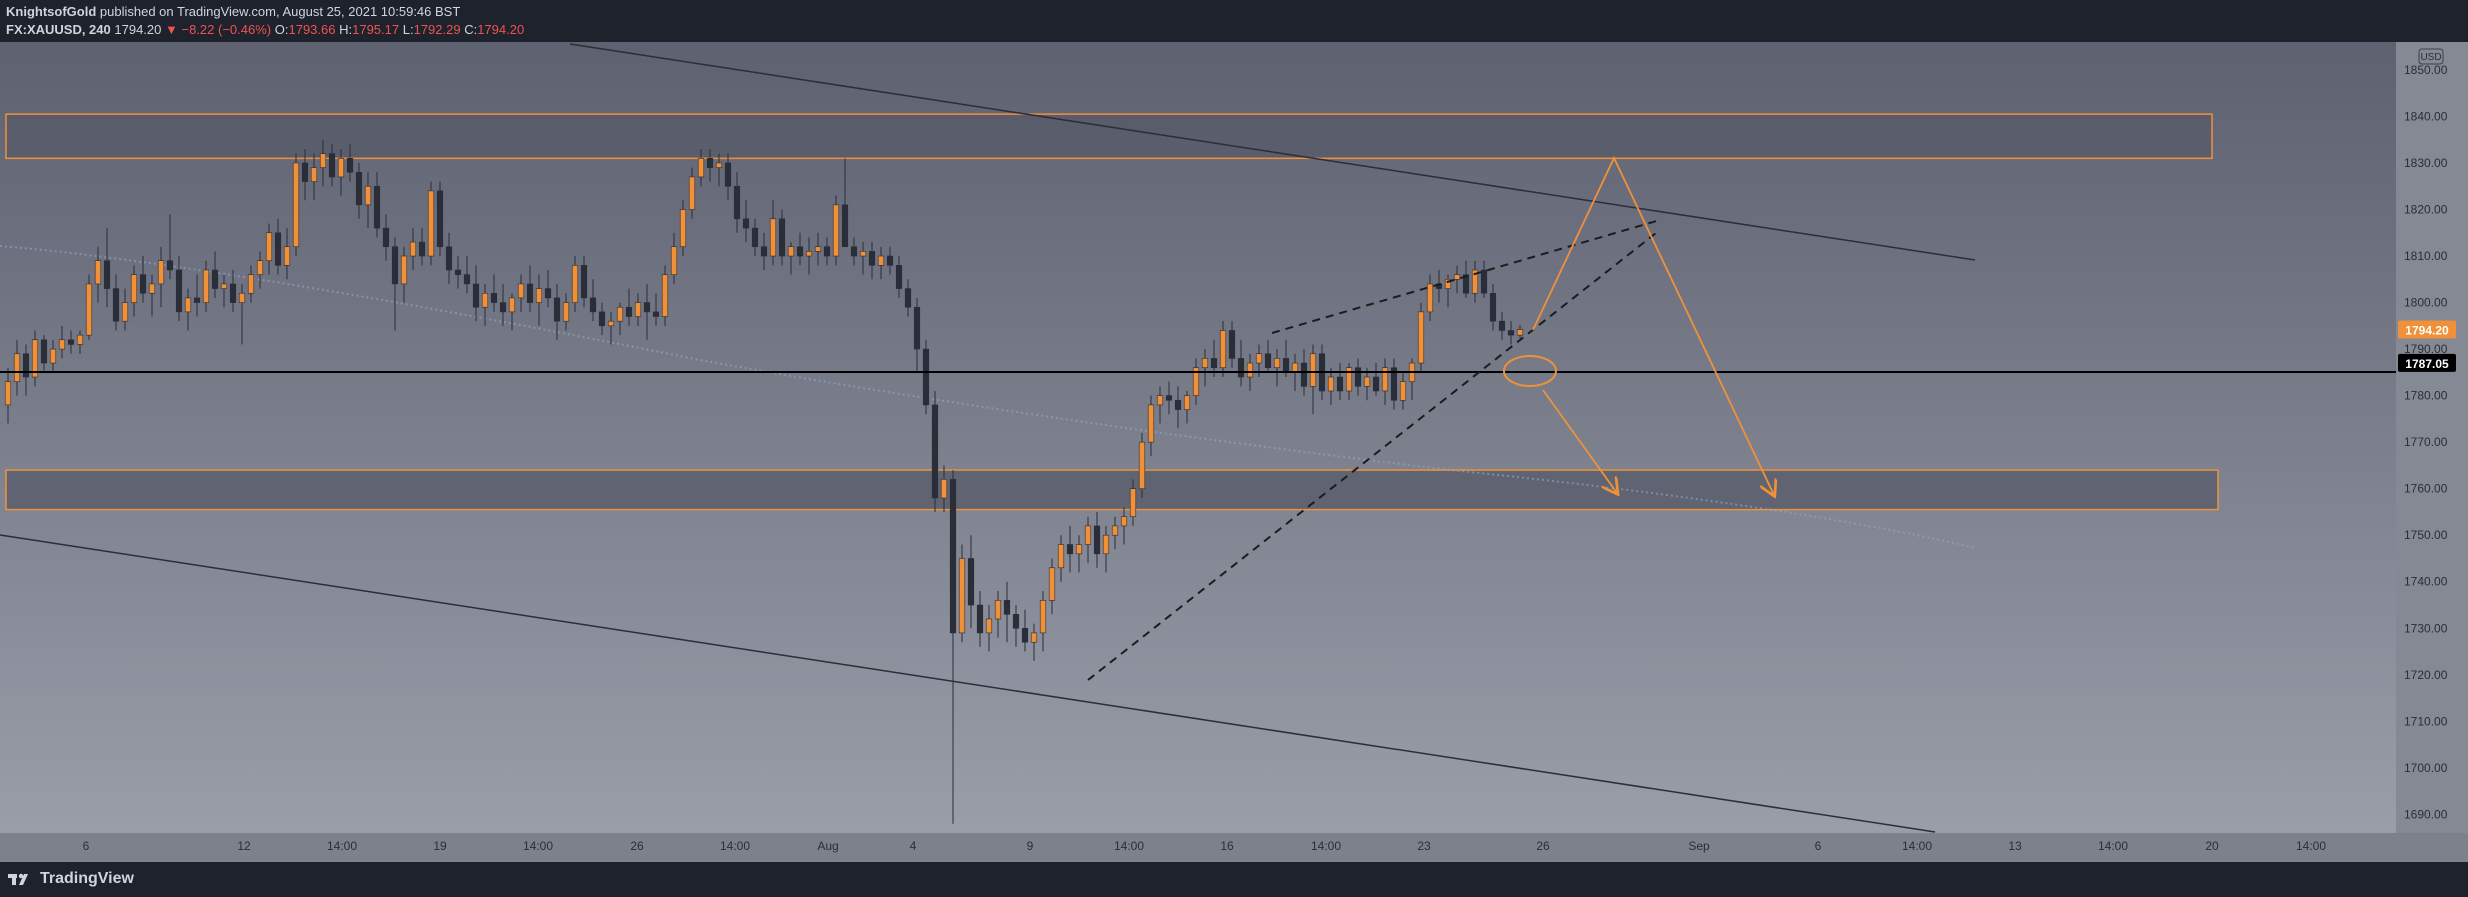 The width and height of the screenshot is (2468, 897). I want to click on price-tick-label: 1840.00, so click(2426, 116).